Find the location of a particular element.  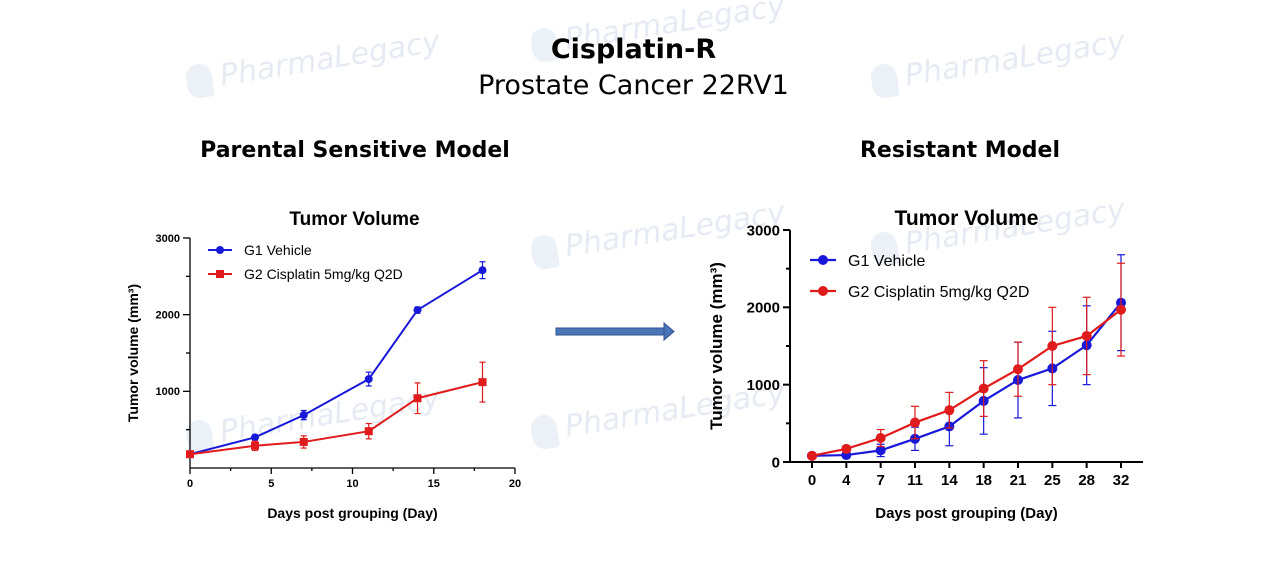

x-tick-label: 14 is located at coordinates (949, 480).